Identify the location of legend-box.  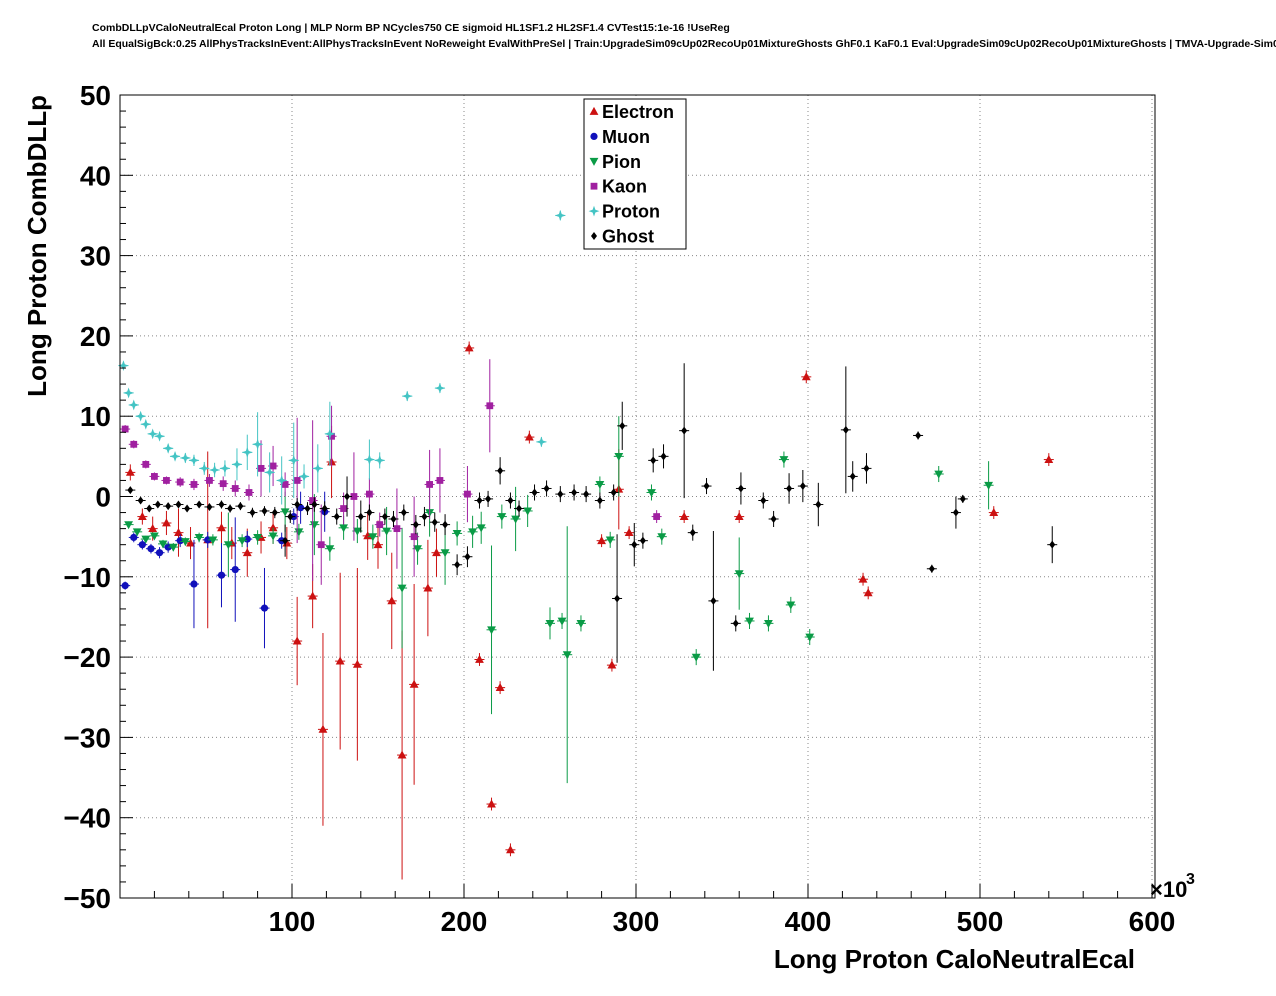
(635, 174).